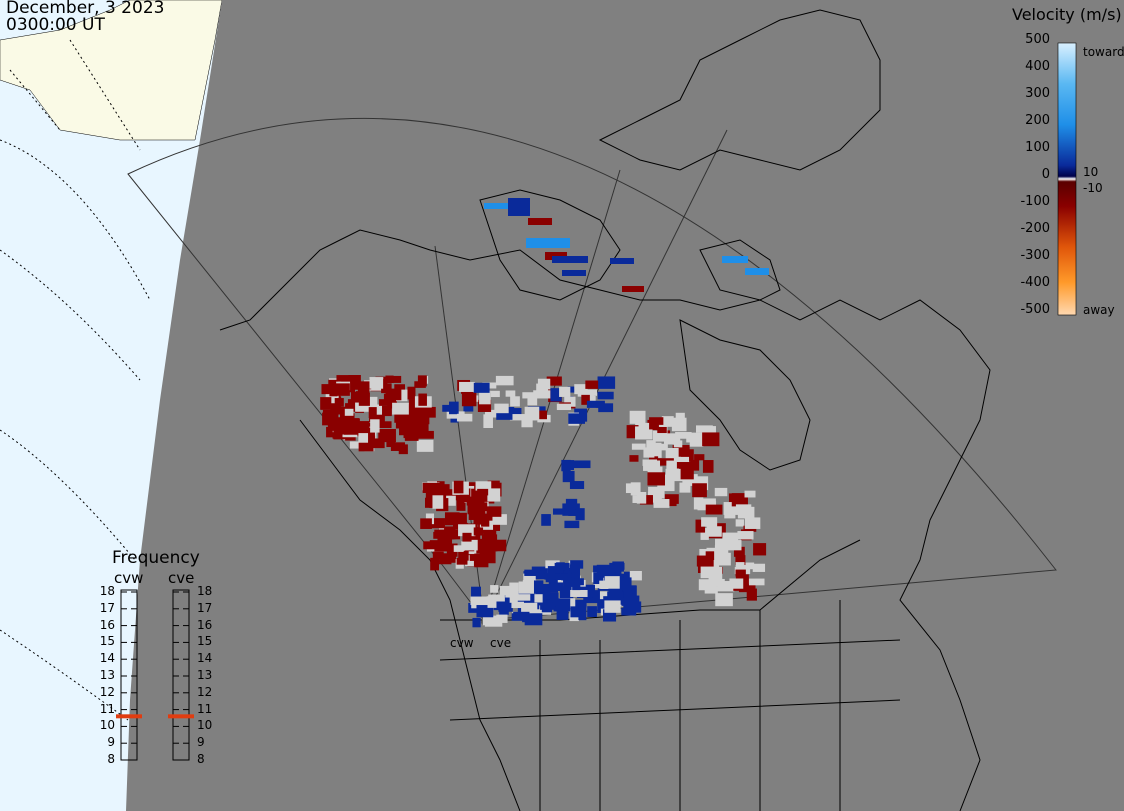  What do you see at coordinates (1037, 39) in the screenshot?
I see `velocity-tick-label: 500` at bounding box center [1037, 39].